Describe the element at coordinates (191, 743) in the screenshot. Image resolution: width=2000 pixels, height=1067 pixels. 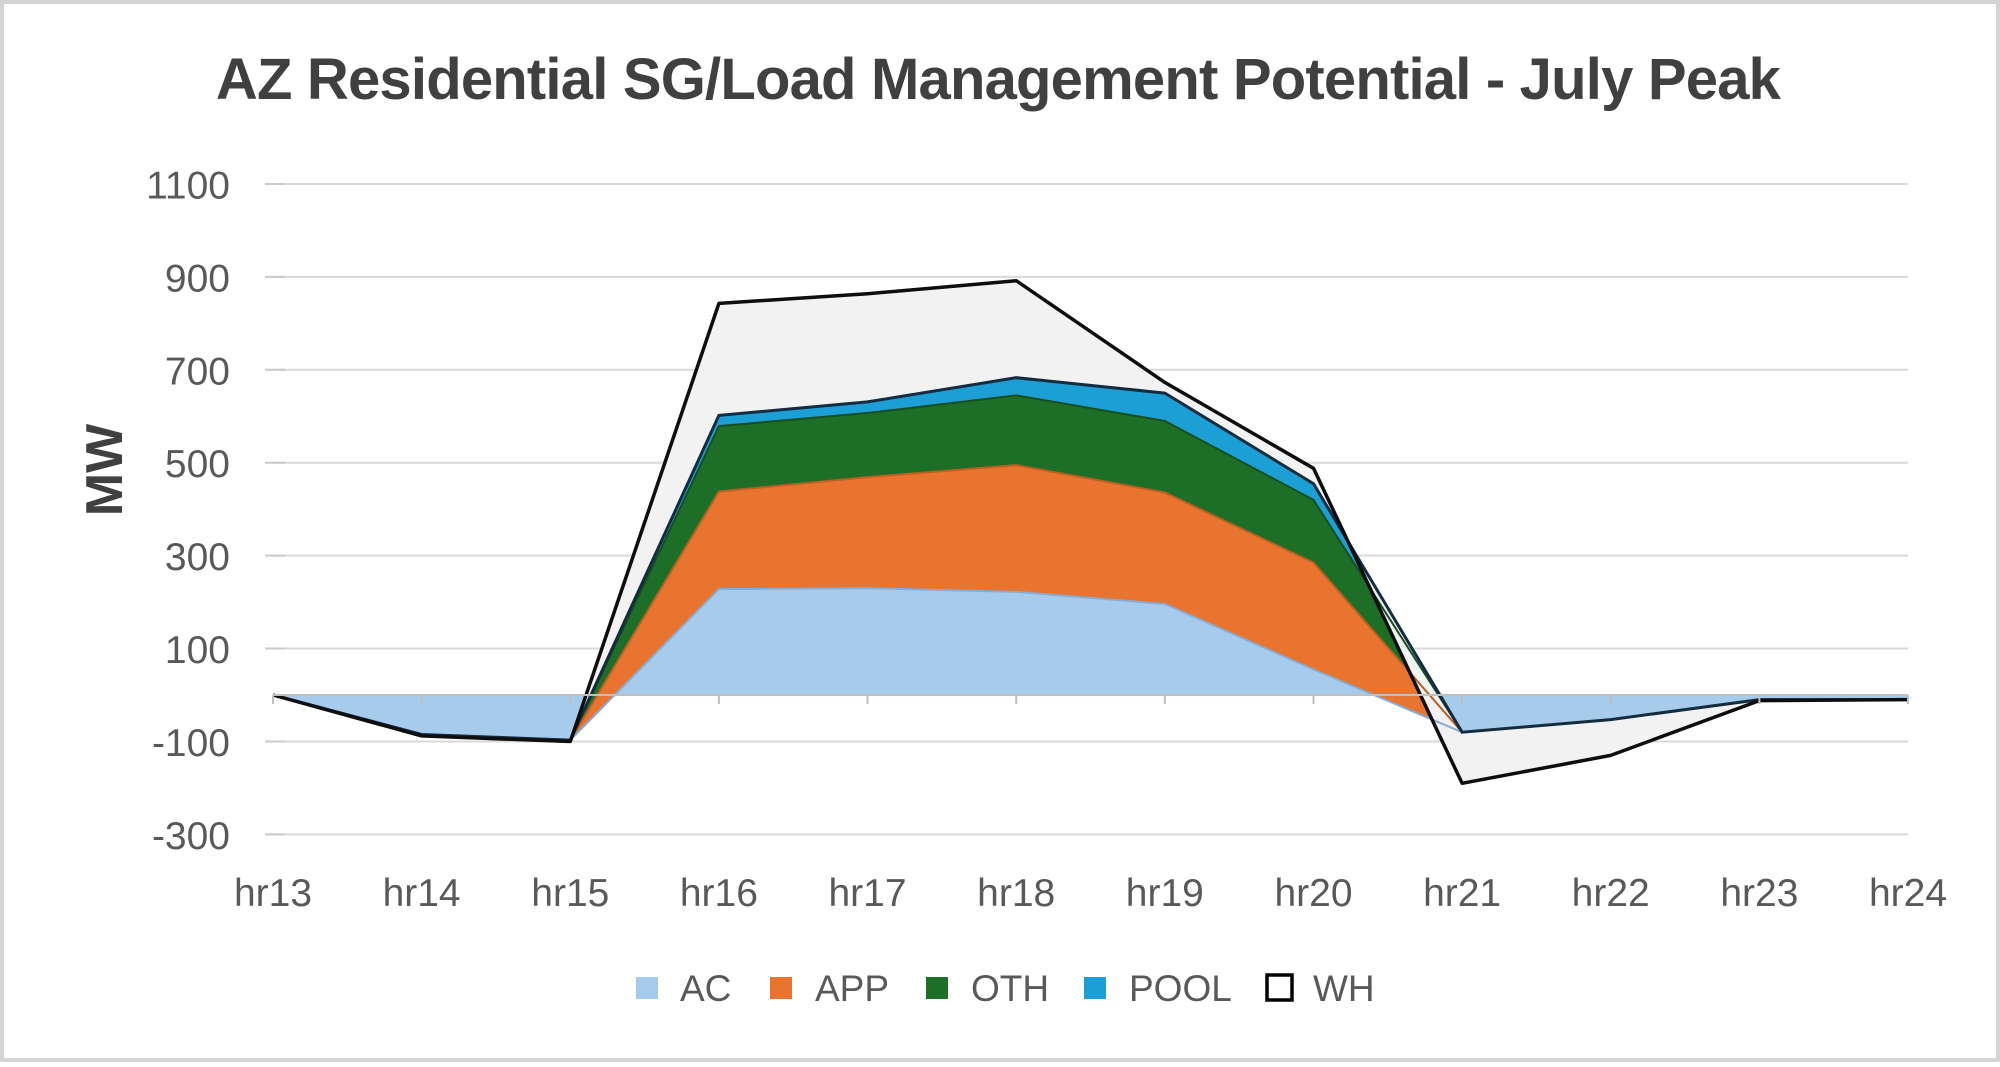
I see `svg-text: -100` at that location.